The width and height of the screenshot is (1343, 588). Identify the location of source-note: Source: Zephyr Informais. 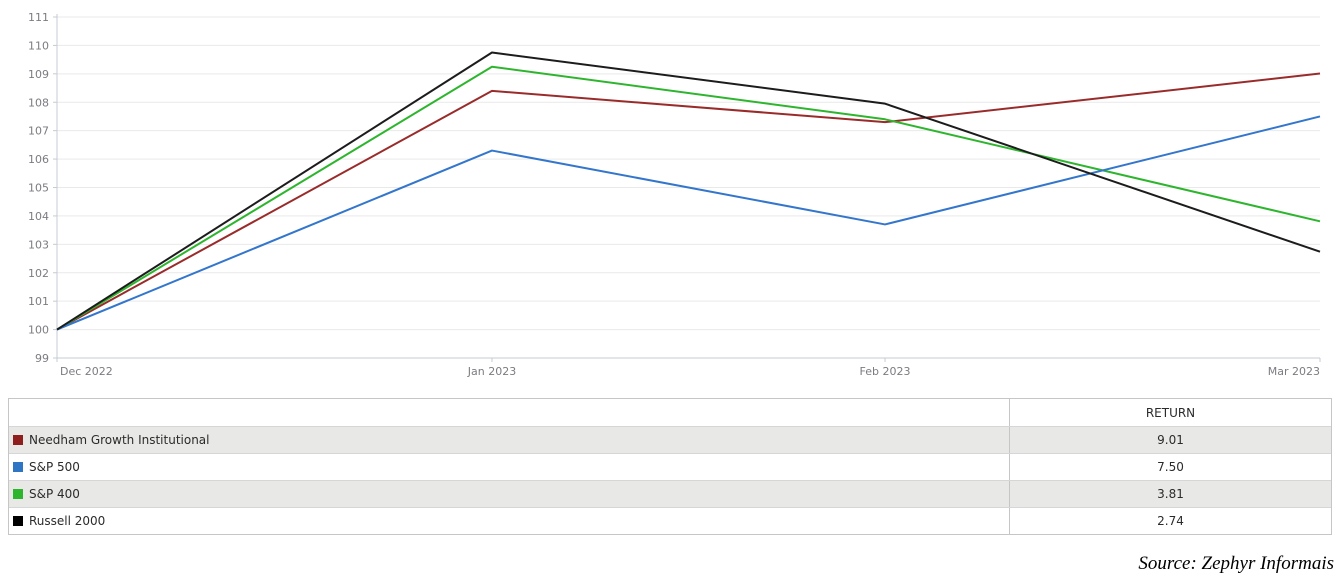
(1236, 563).